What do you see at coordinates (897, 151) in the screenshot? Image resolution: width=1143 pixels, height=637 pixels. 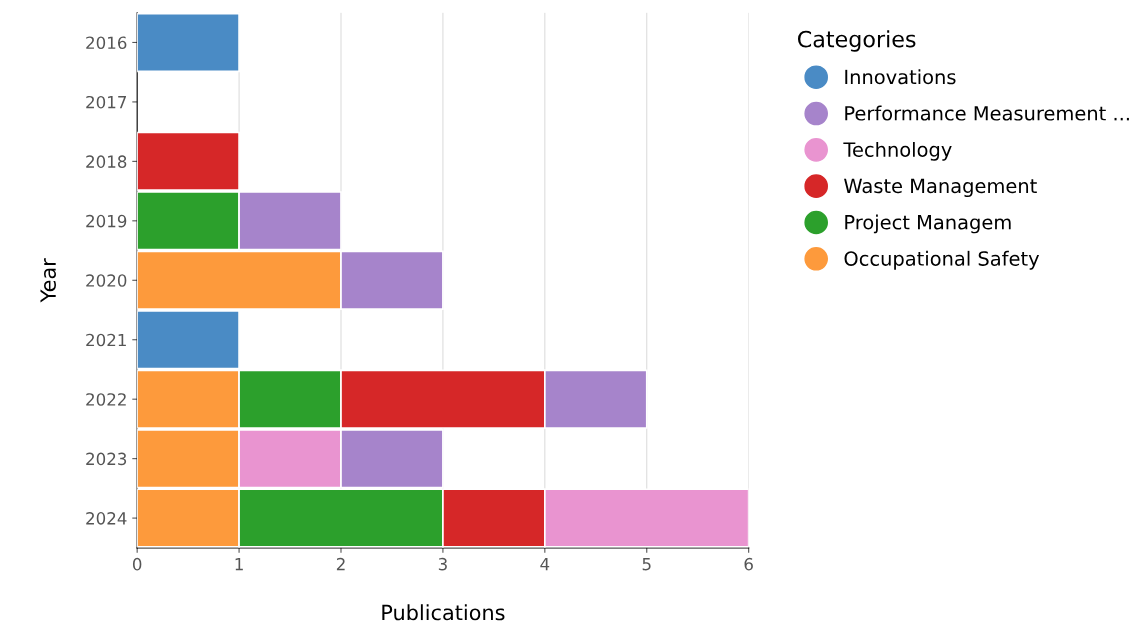 I see `legend-label: Technology` at bounding box center [897, 151].